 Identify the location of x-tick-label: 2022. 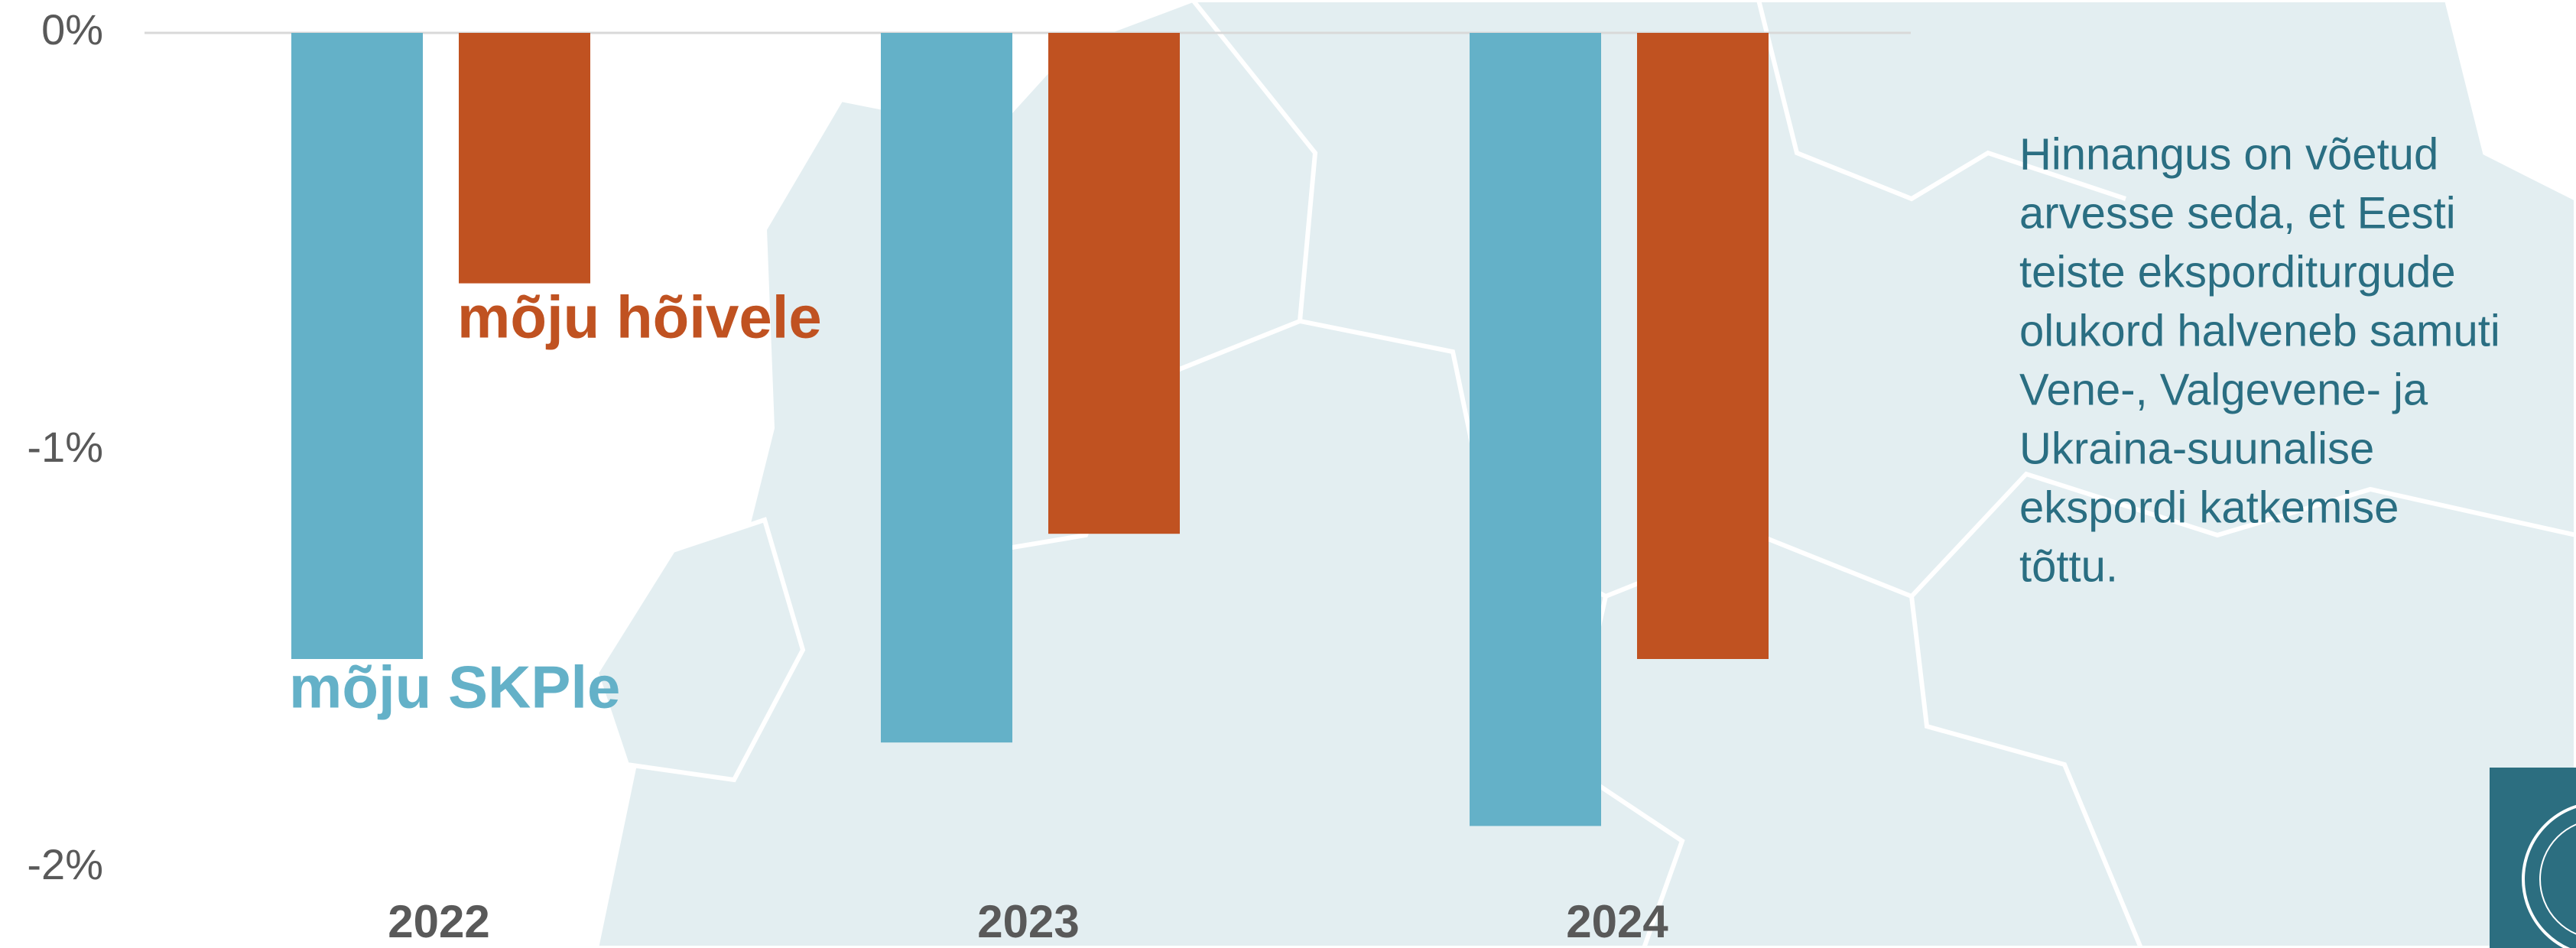
(439, 921).